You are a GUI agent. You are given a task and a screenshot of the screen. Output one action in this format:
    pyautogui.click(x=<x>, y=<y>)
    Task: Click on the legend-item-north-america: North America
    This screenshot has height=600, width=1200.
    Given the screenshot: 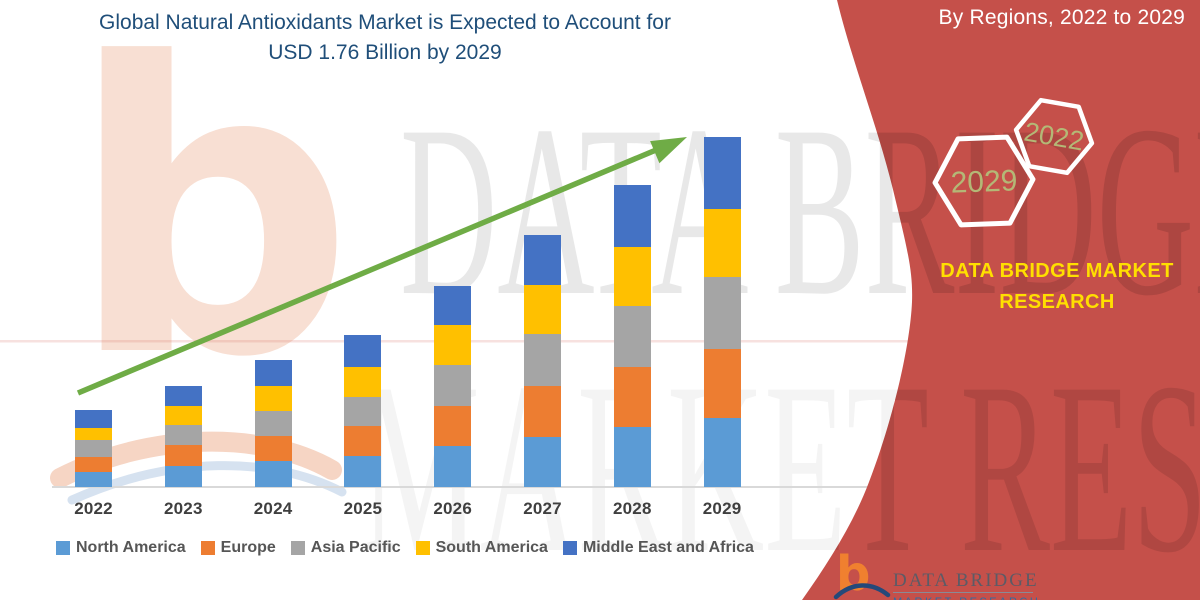 What is the action you would take?
    pyautogui.click(x=121, y=548)
    